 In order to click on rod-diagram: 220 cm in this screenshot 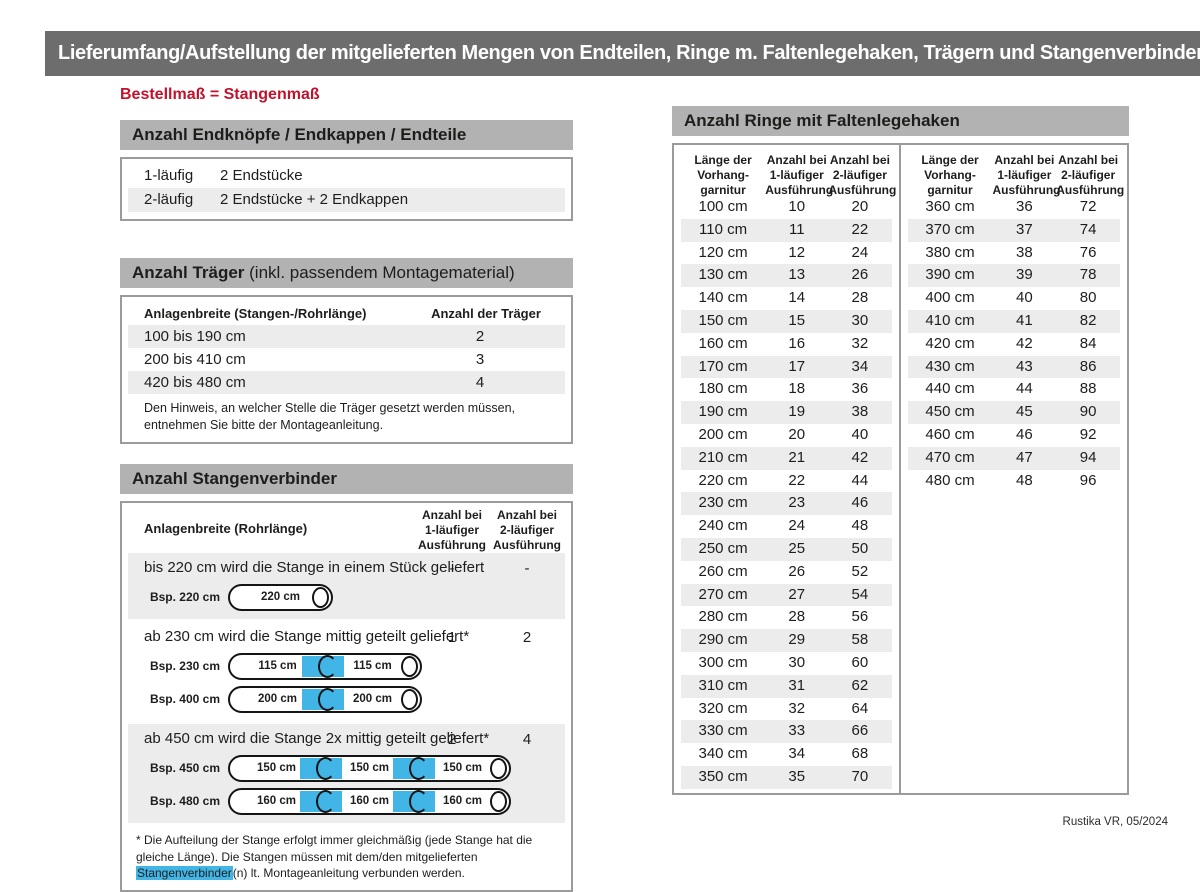, I will do `click(280, 597)`.